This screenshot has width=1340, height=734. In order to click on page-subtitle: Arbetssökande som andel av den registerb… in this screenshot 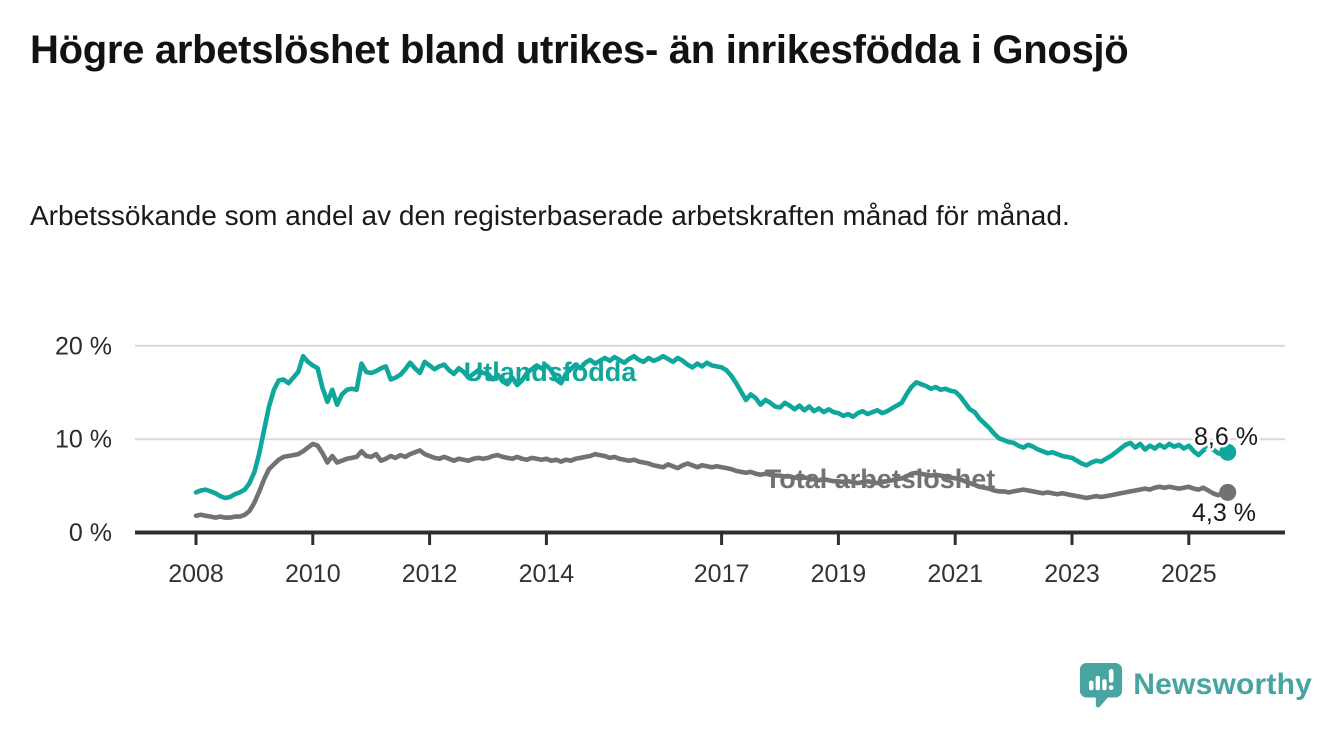, I will do `click(550, 215)`.